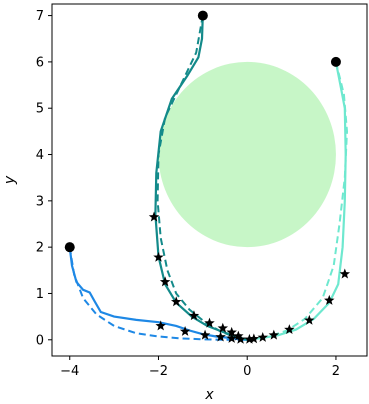 The image size is (369, 404). Describe the element at coordinates (247, 371) in the screenshot. I see `x-tick-label: 0` at that location.